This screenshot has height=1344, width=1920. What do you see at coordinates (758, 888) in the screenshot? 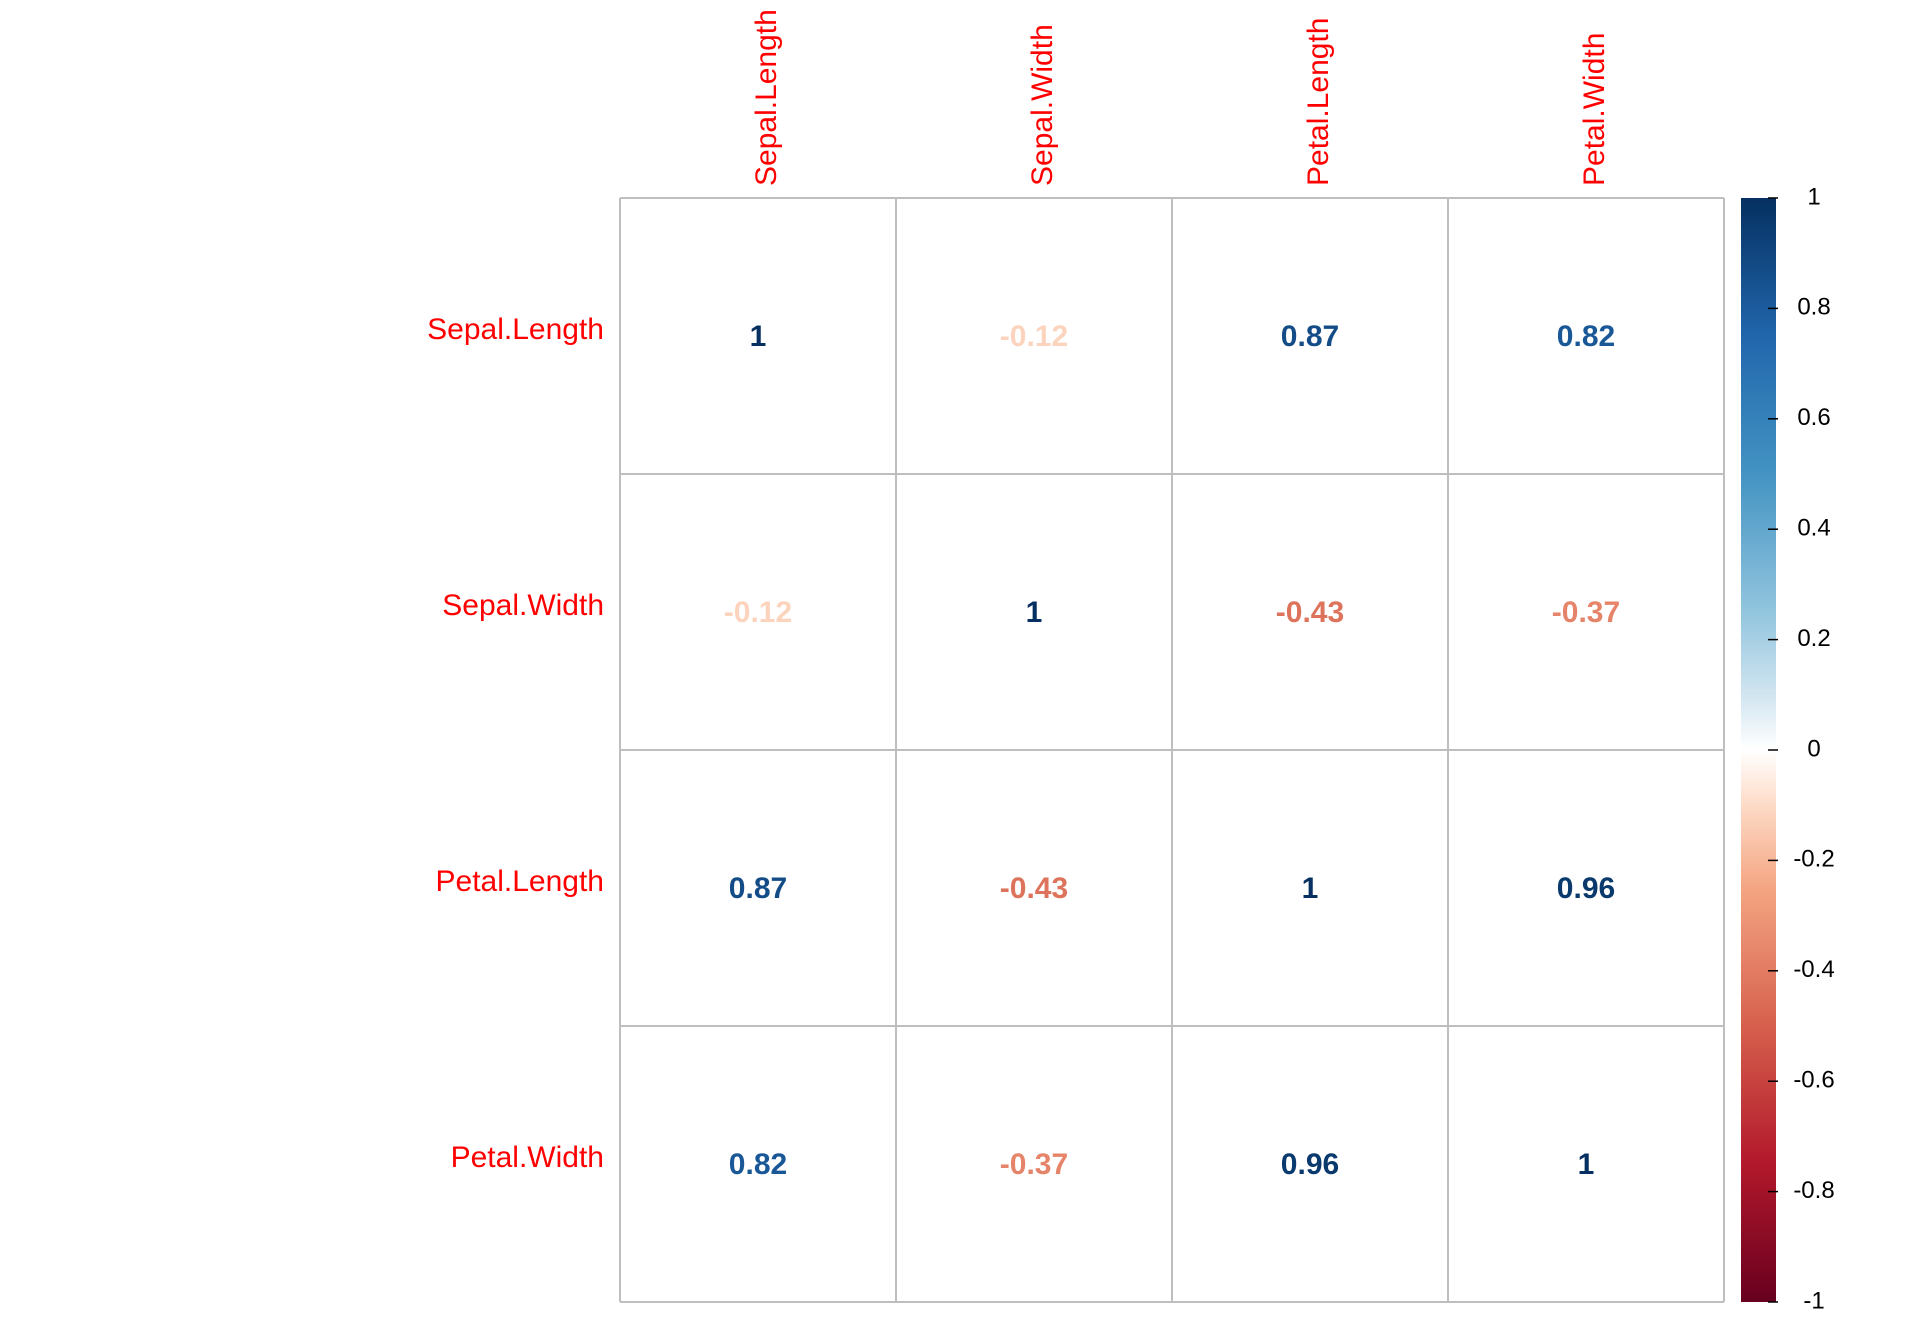
I see `cell-value-petal-length-sepal-length: 0.87` at bounding box center [758, 888].